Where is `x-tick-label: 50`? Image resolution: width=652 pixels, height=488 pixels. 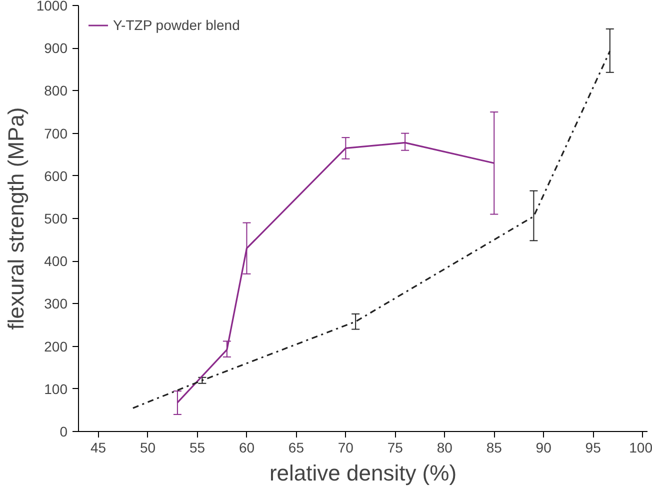 x-tick-label: 50 is located at coordinates (148, 448).